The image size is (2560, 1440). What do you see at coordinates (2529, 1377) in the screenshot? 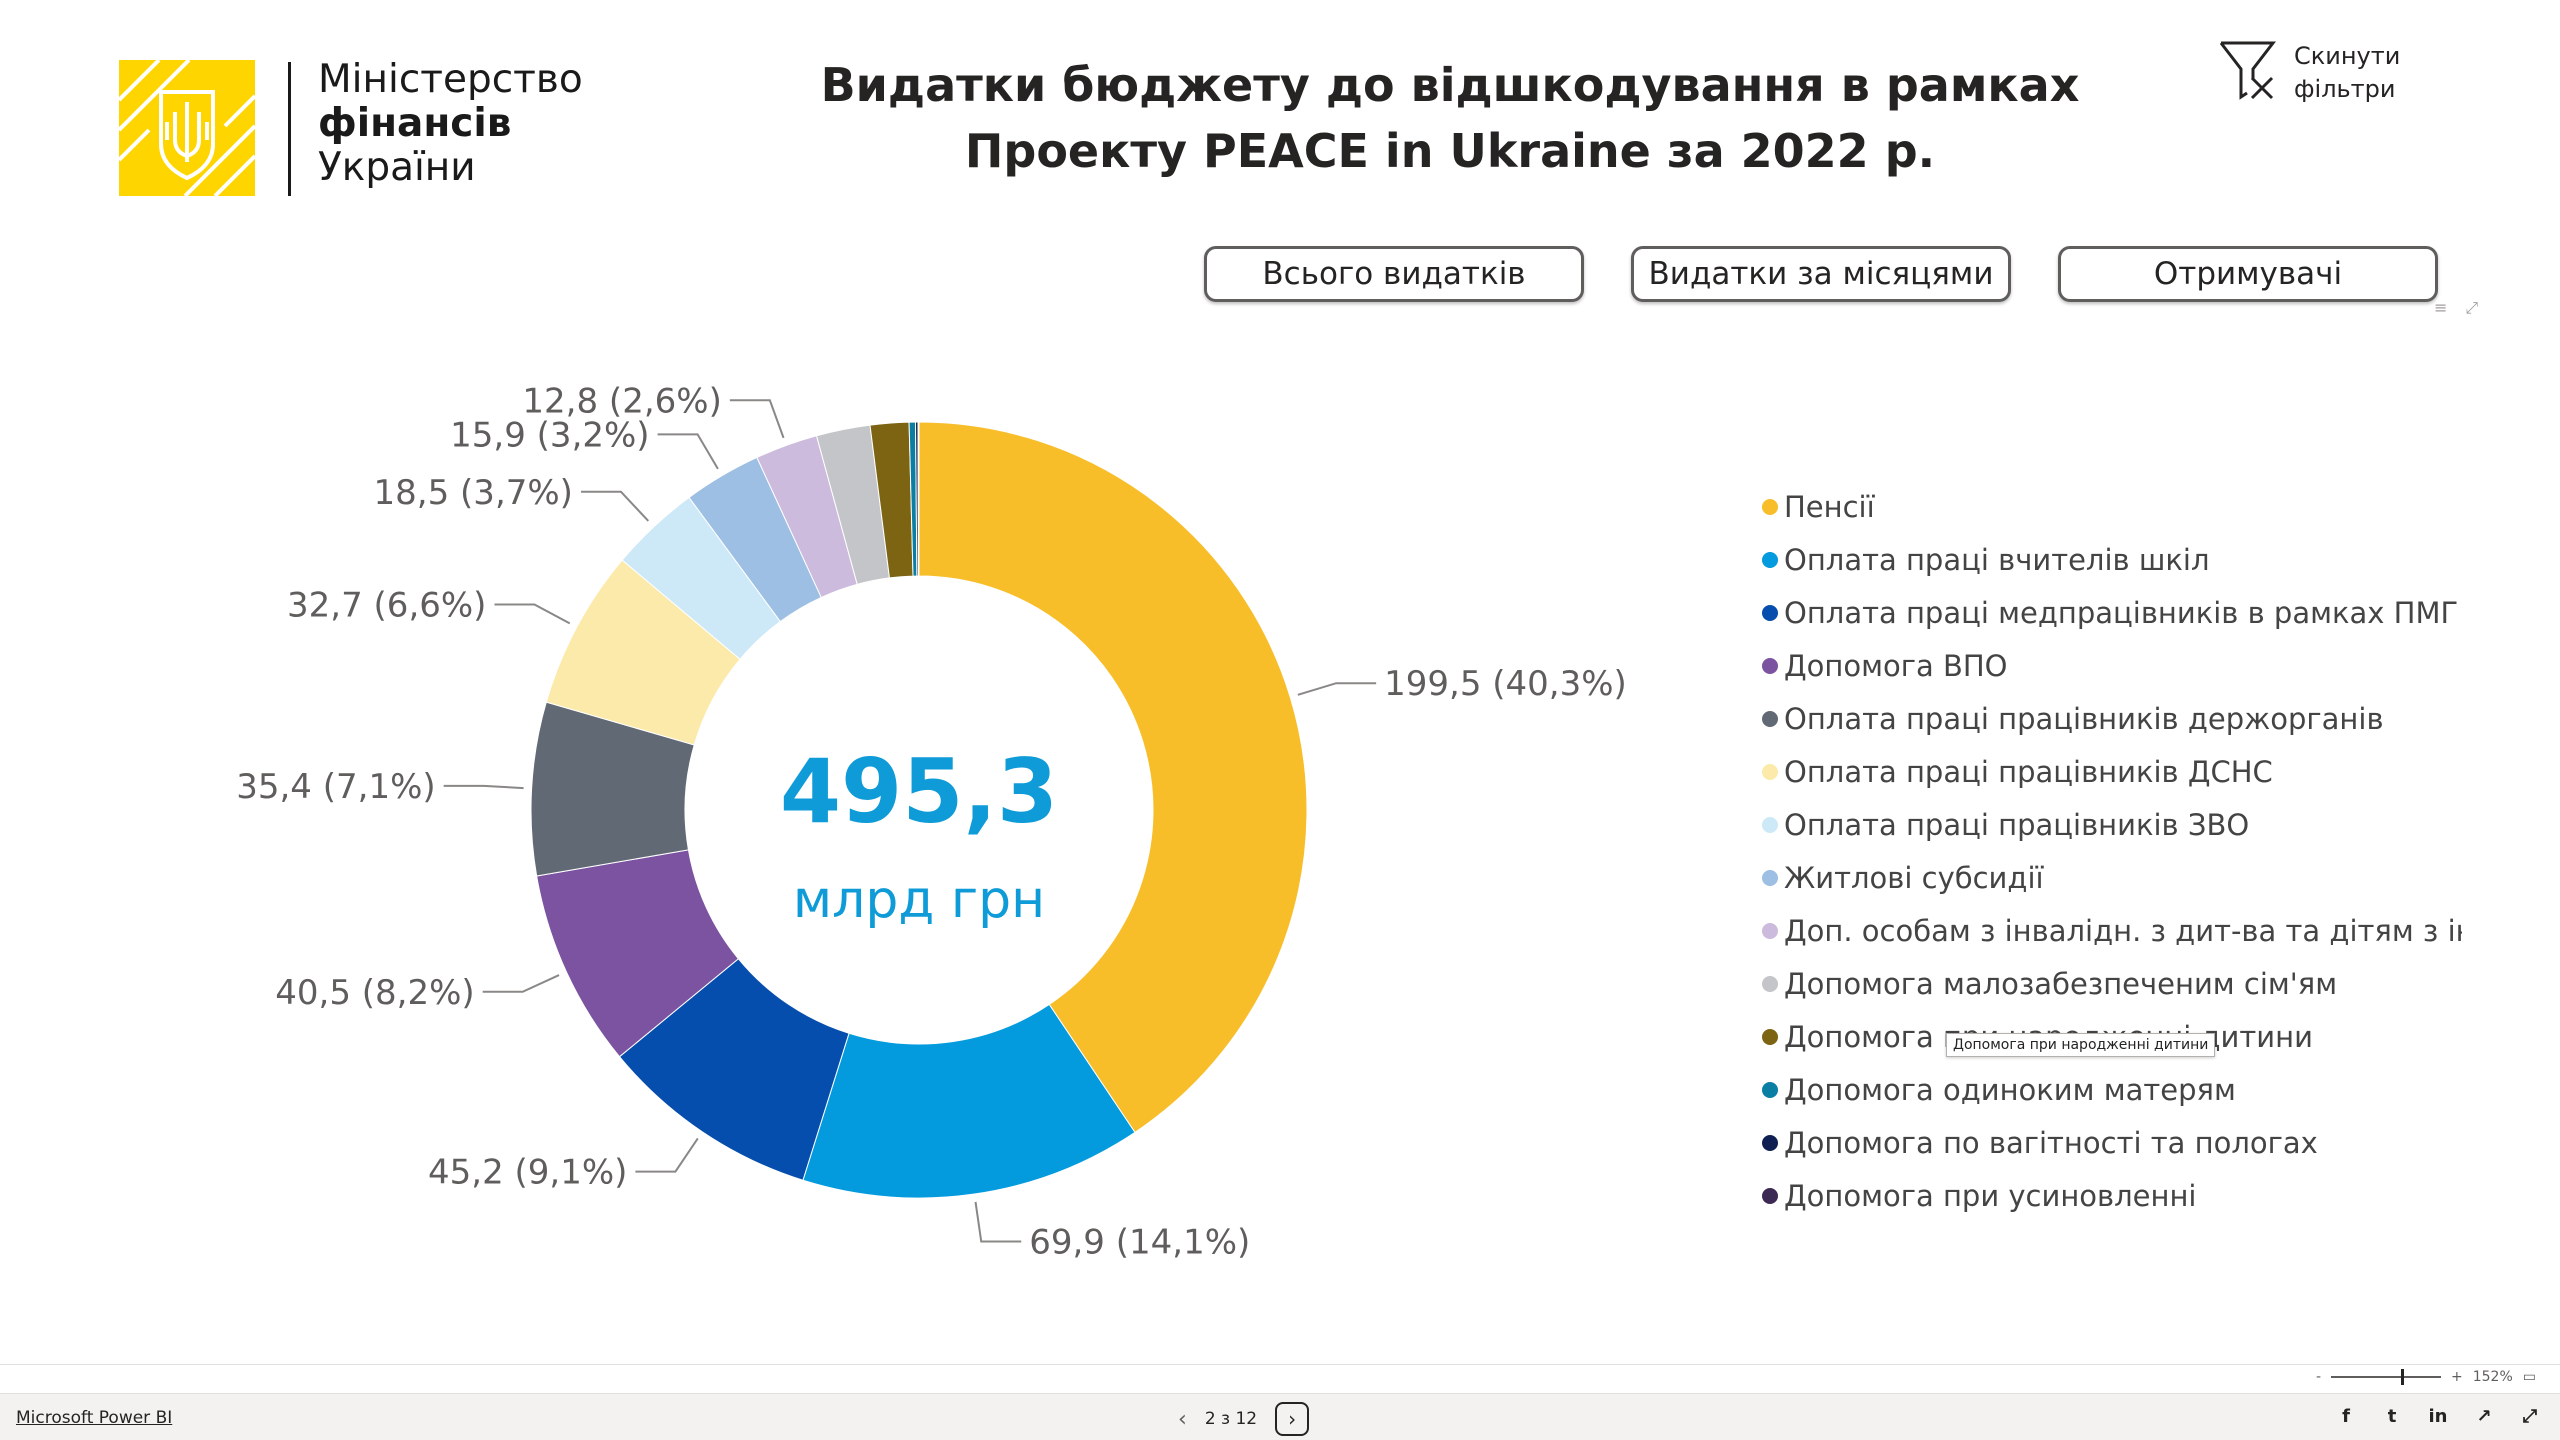
I see `fit-page-icon: ▭` at bounding box center [2529, 1377].